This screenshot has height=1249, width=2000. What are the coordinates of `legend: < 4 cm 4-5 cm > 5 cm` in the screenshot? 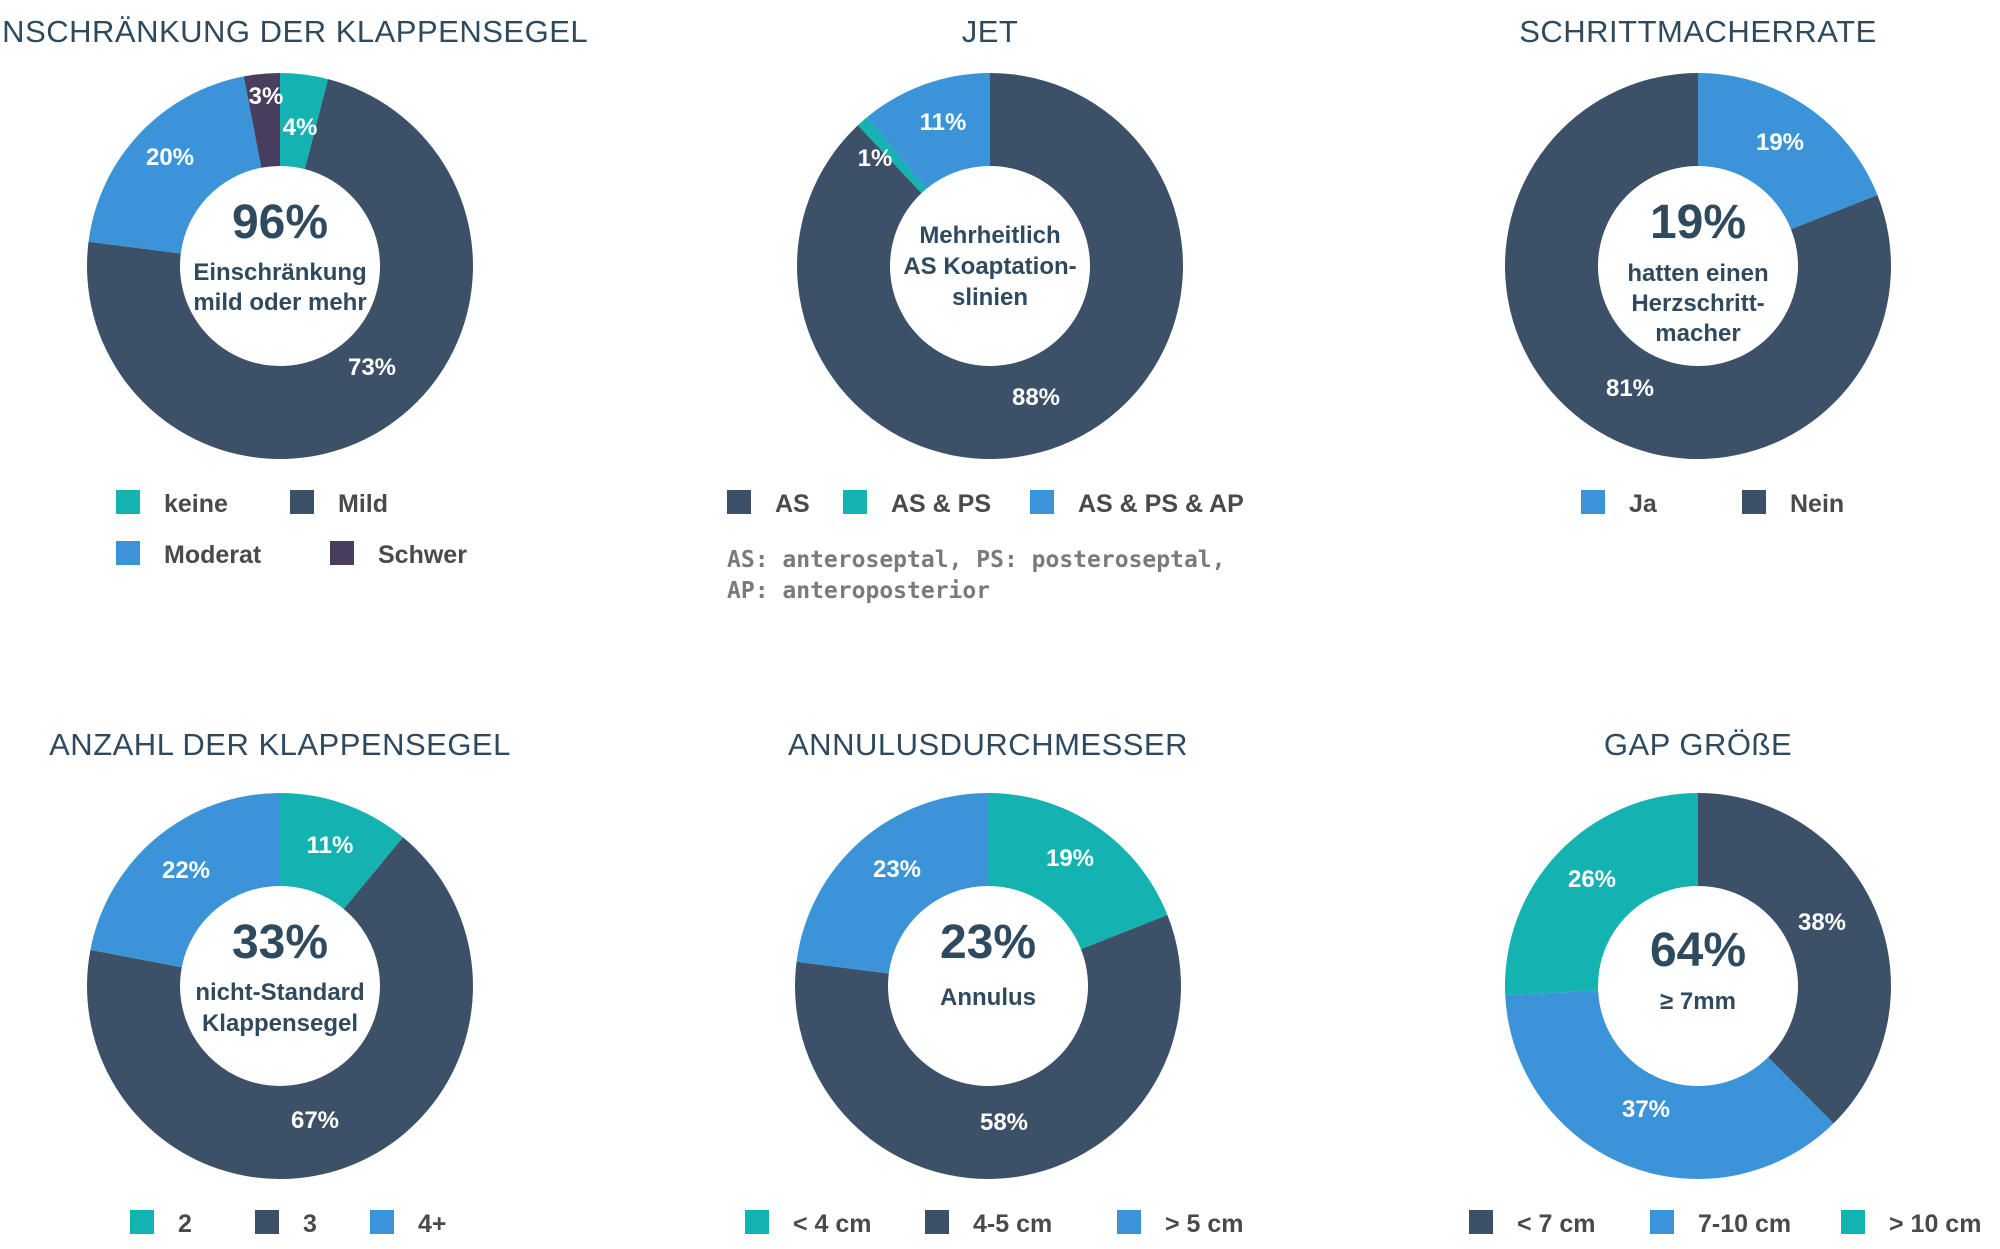 It's located at (994, 1224).